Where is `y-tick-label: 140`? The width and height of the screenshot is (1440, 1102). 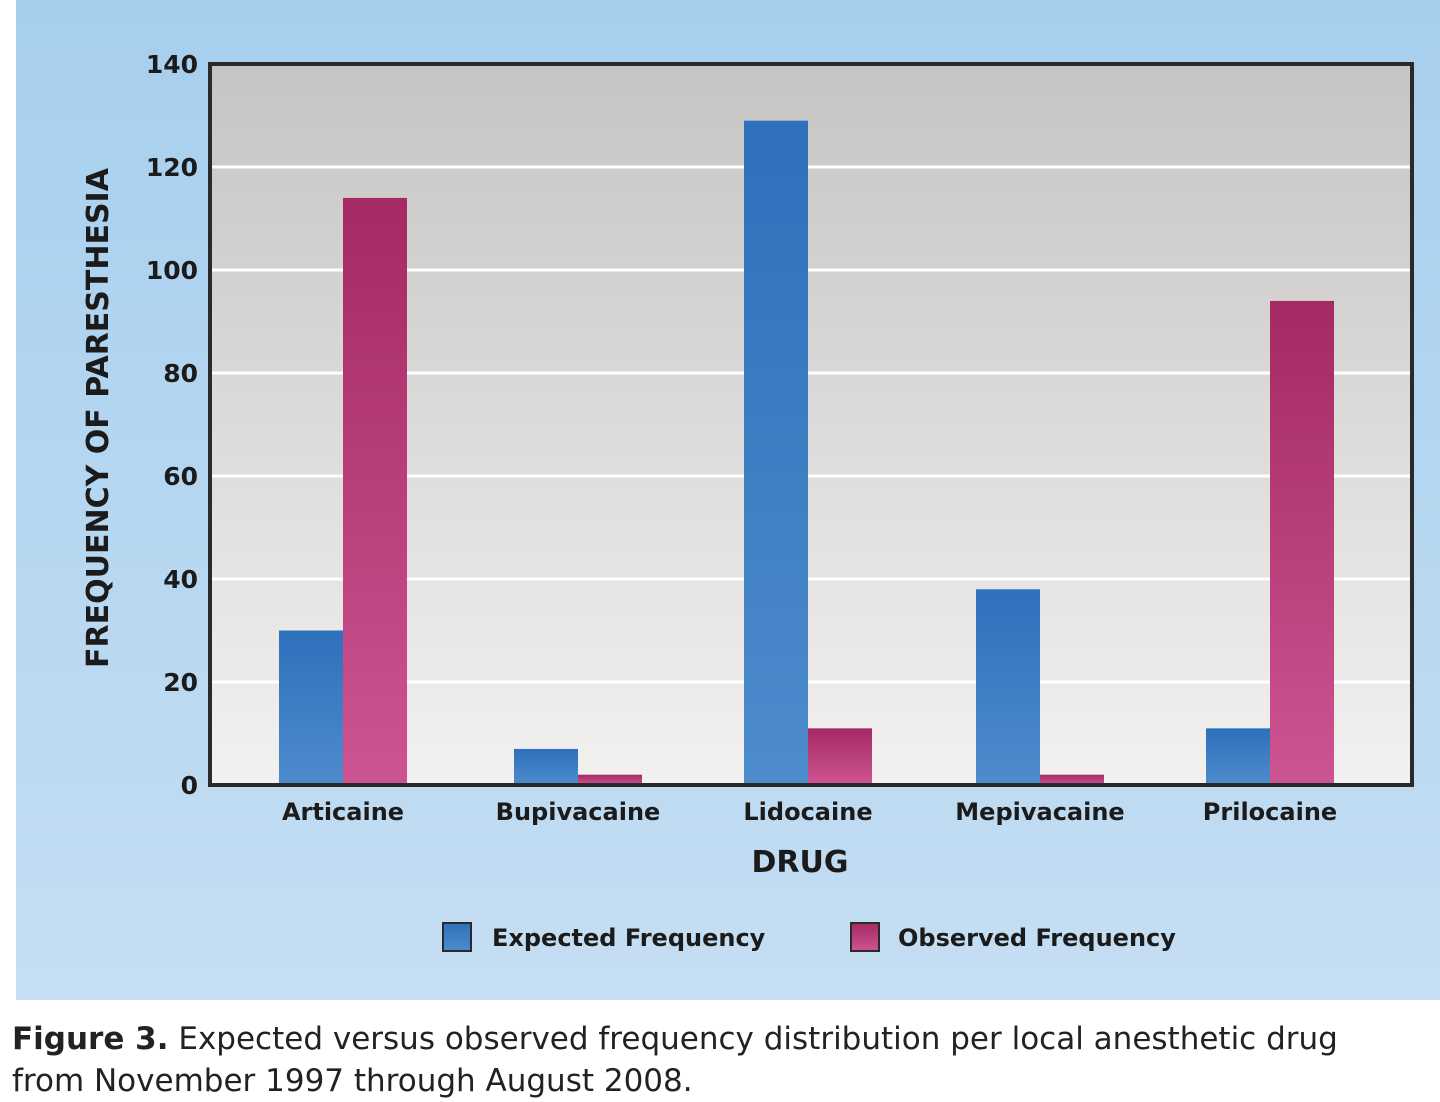
y-tick-label: 140 is located at coordinates (172, 64).